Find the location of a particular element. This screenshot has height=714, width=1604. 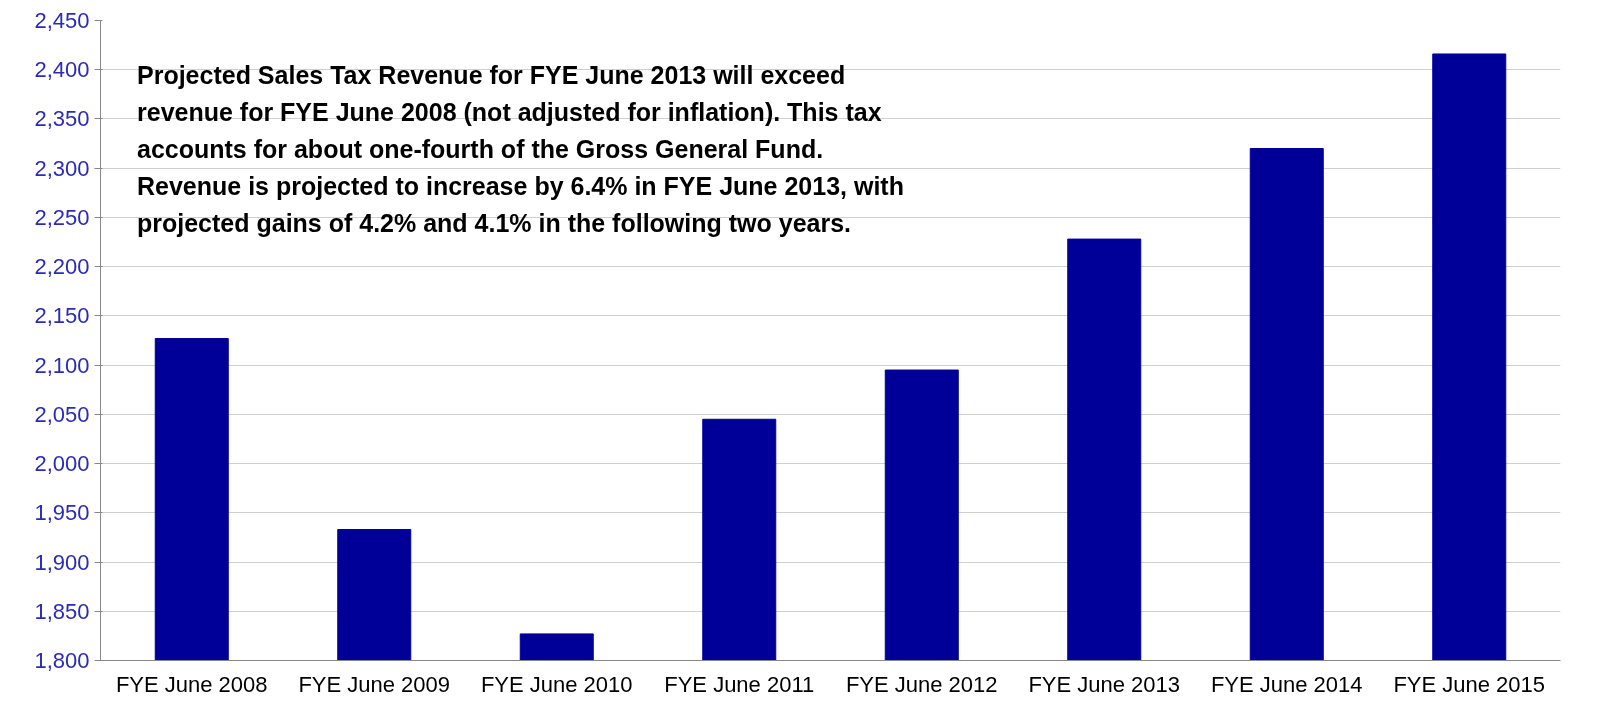

y-tick-label: 1,950 is located at coordinates (62, 513).